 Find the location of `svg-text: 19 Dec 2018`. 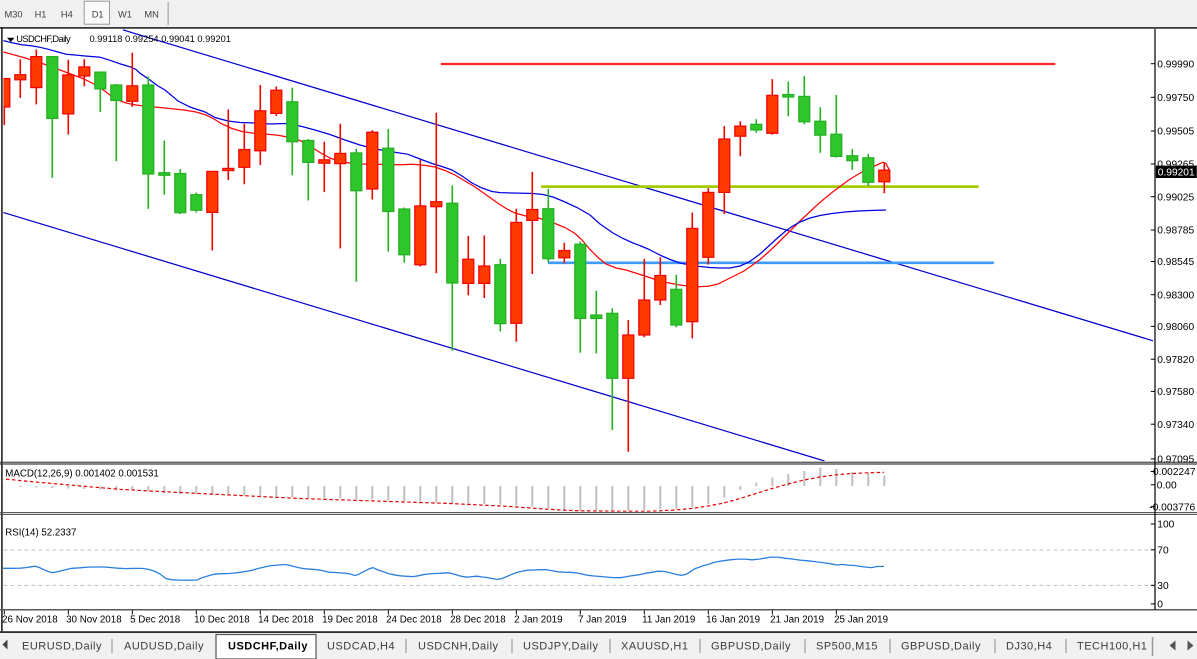

svg-text: 19 Dec 2018 is located at coordinates (350, 620).